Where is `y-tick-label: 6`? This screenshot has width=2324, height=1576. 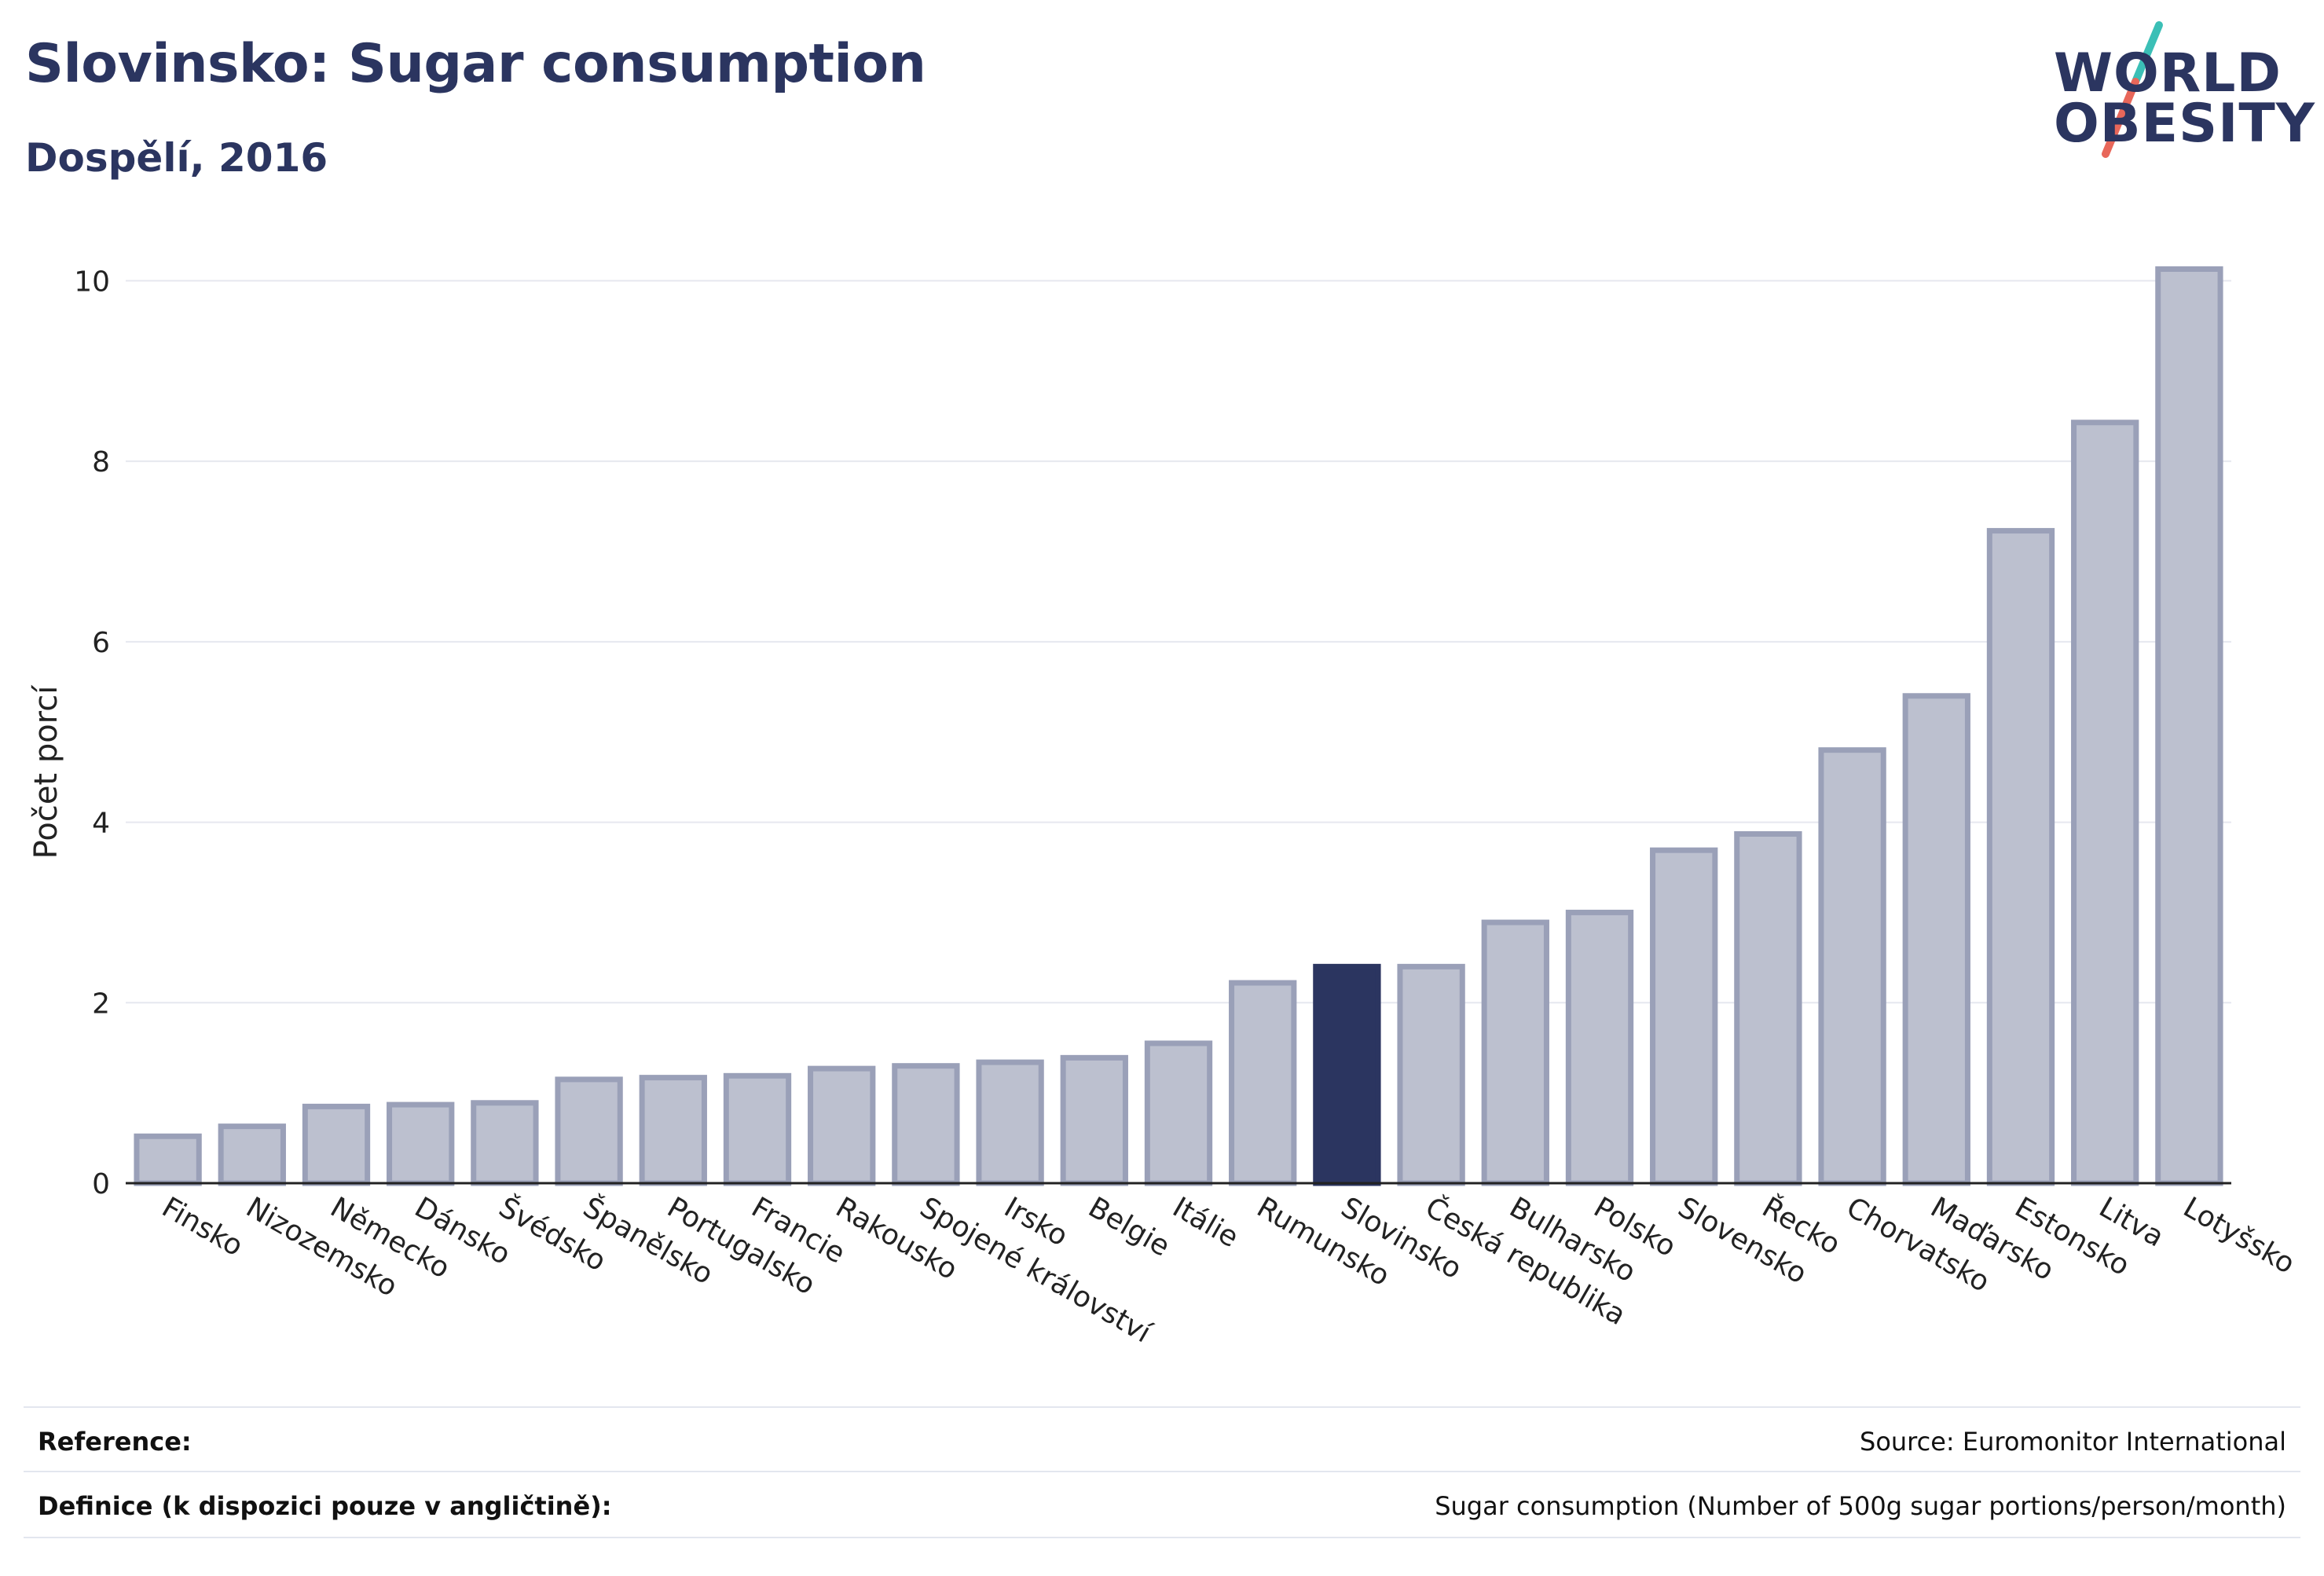 y-tick-label: 6 is located at coordinates (101, 643).